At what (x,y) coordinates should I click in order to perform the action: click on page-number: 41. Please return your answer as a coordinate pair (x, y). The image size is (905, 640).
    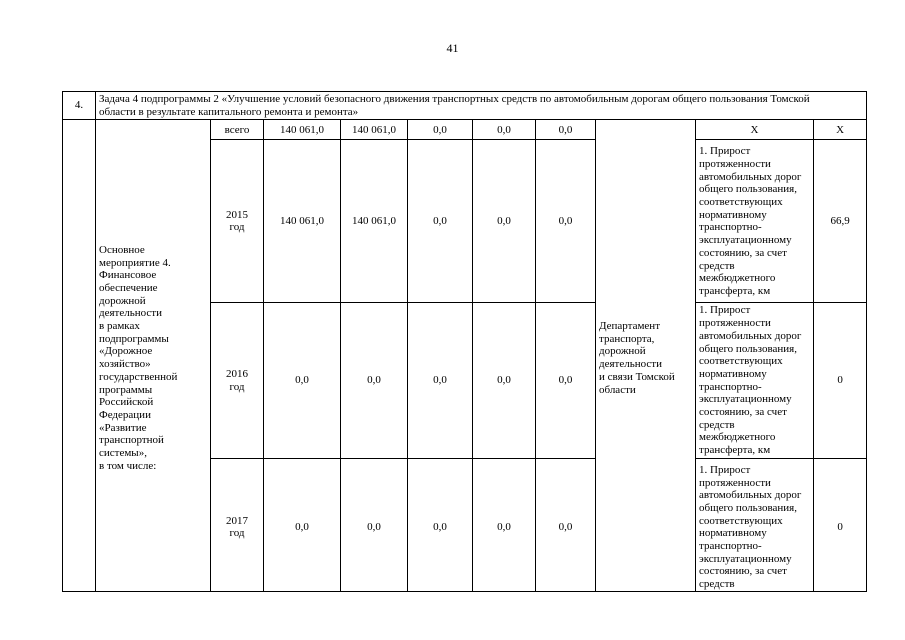
    Looking at the image, I should click on (452, 48).